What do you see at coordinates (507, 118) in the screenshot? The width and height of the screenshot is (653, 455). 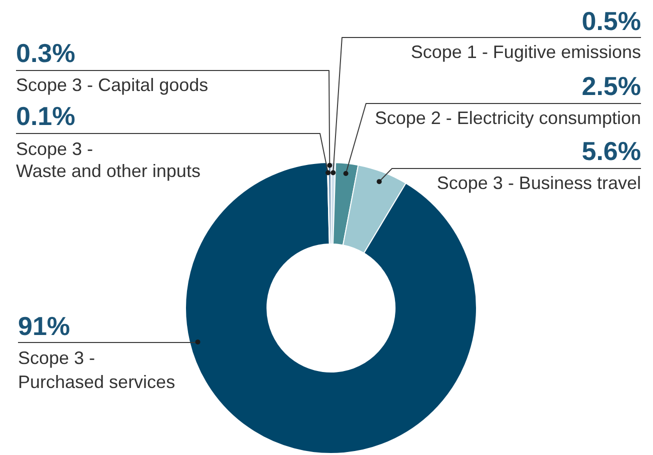 I see `slice-label: Scope 2 - Electricity consumption` at bounding box center [507, 118].